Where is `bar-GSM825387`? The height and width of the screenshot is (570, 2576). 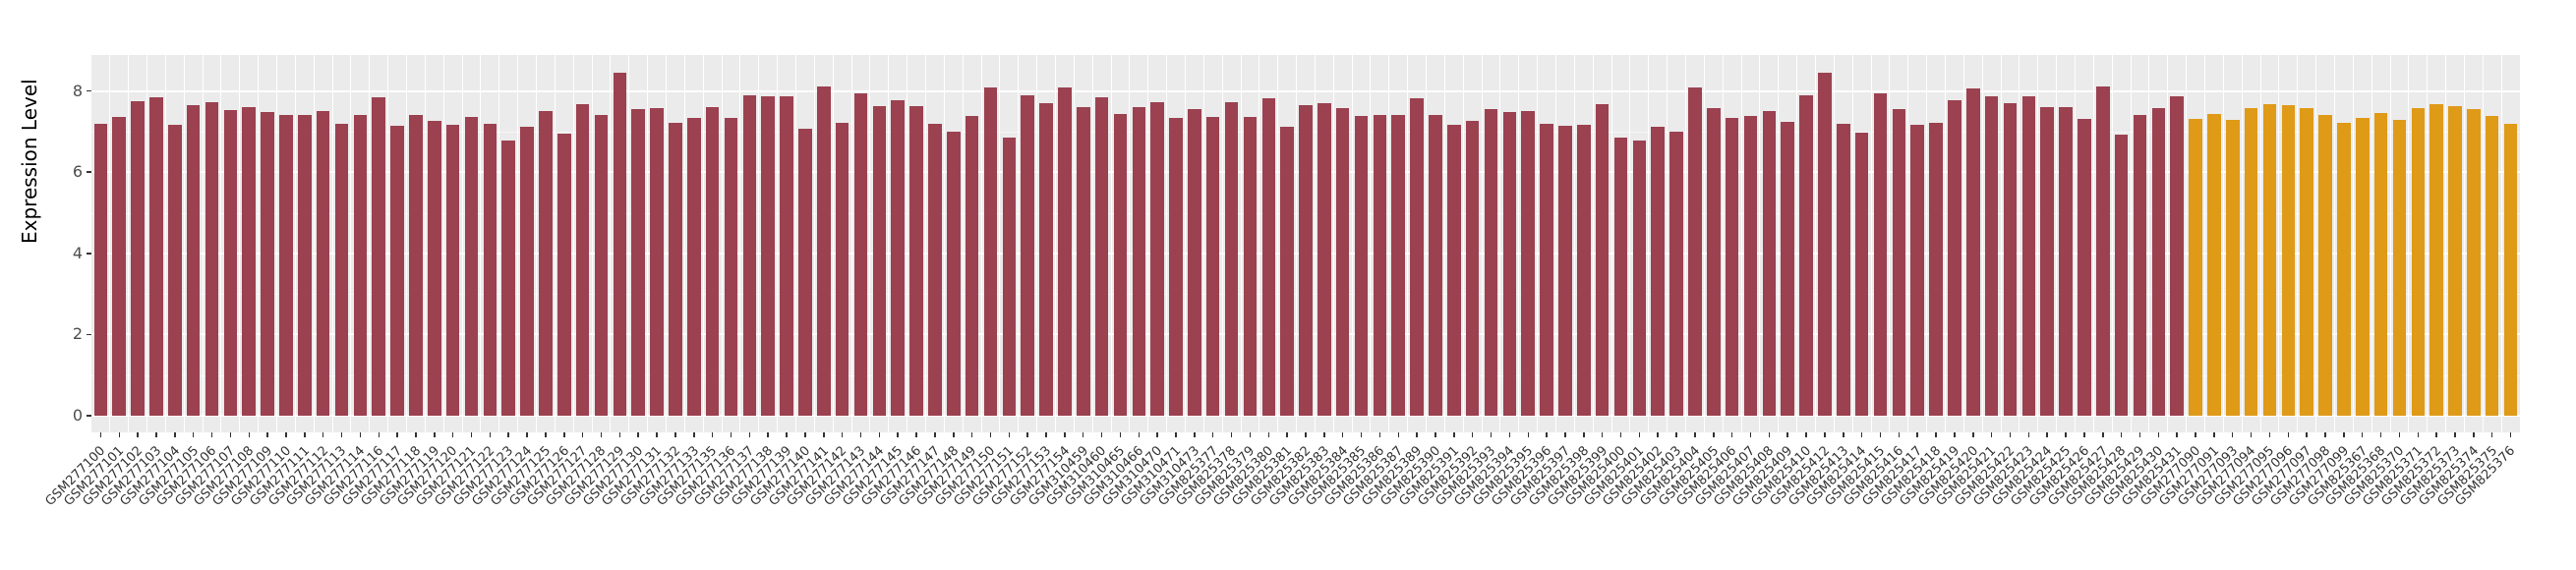
bar-GSM825387 is located at coordinates (1398, 265).